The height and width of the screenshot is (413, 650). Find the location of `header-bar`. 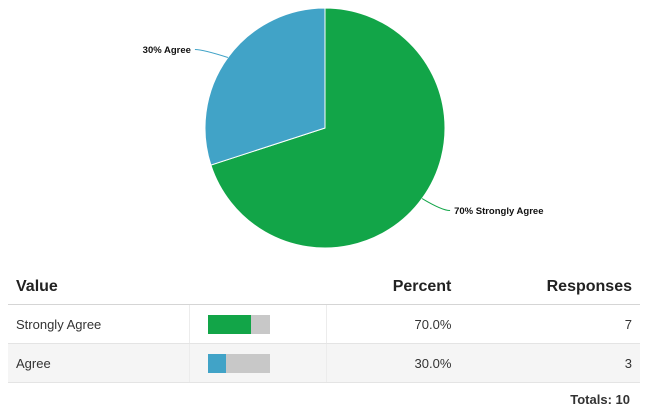

header-bar is located at coordinates (258, 286).